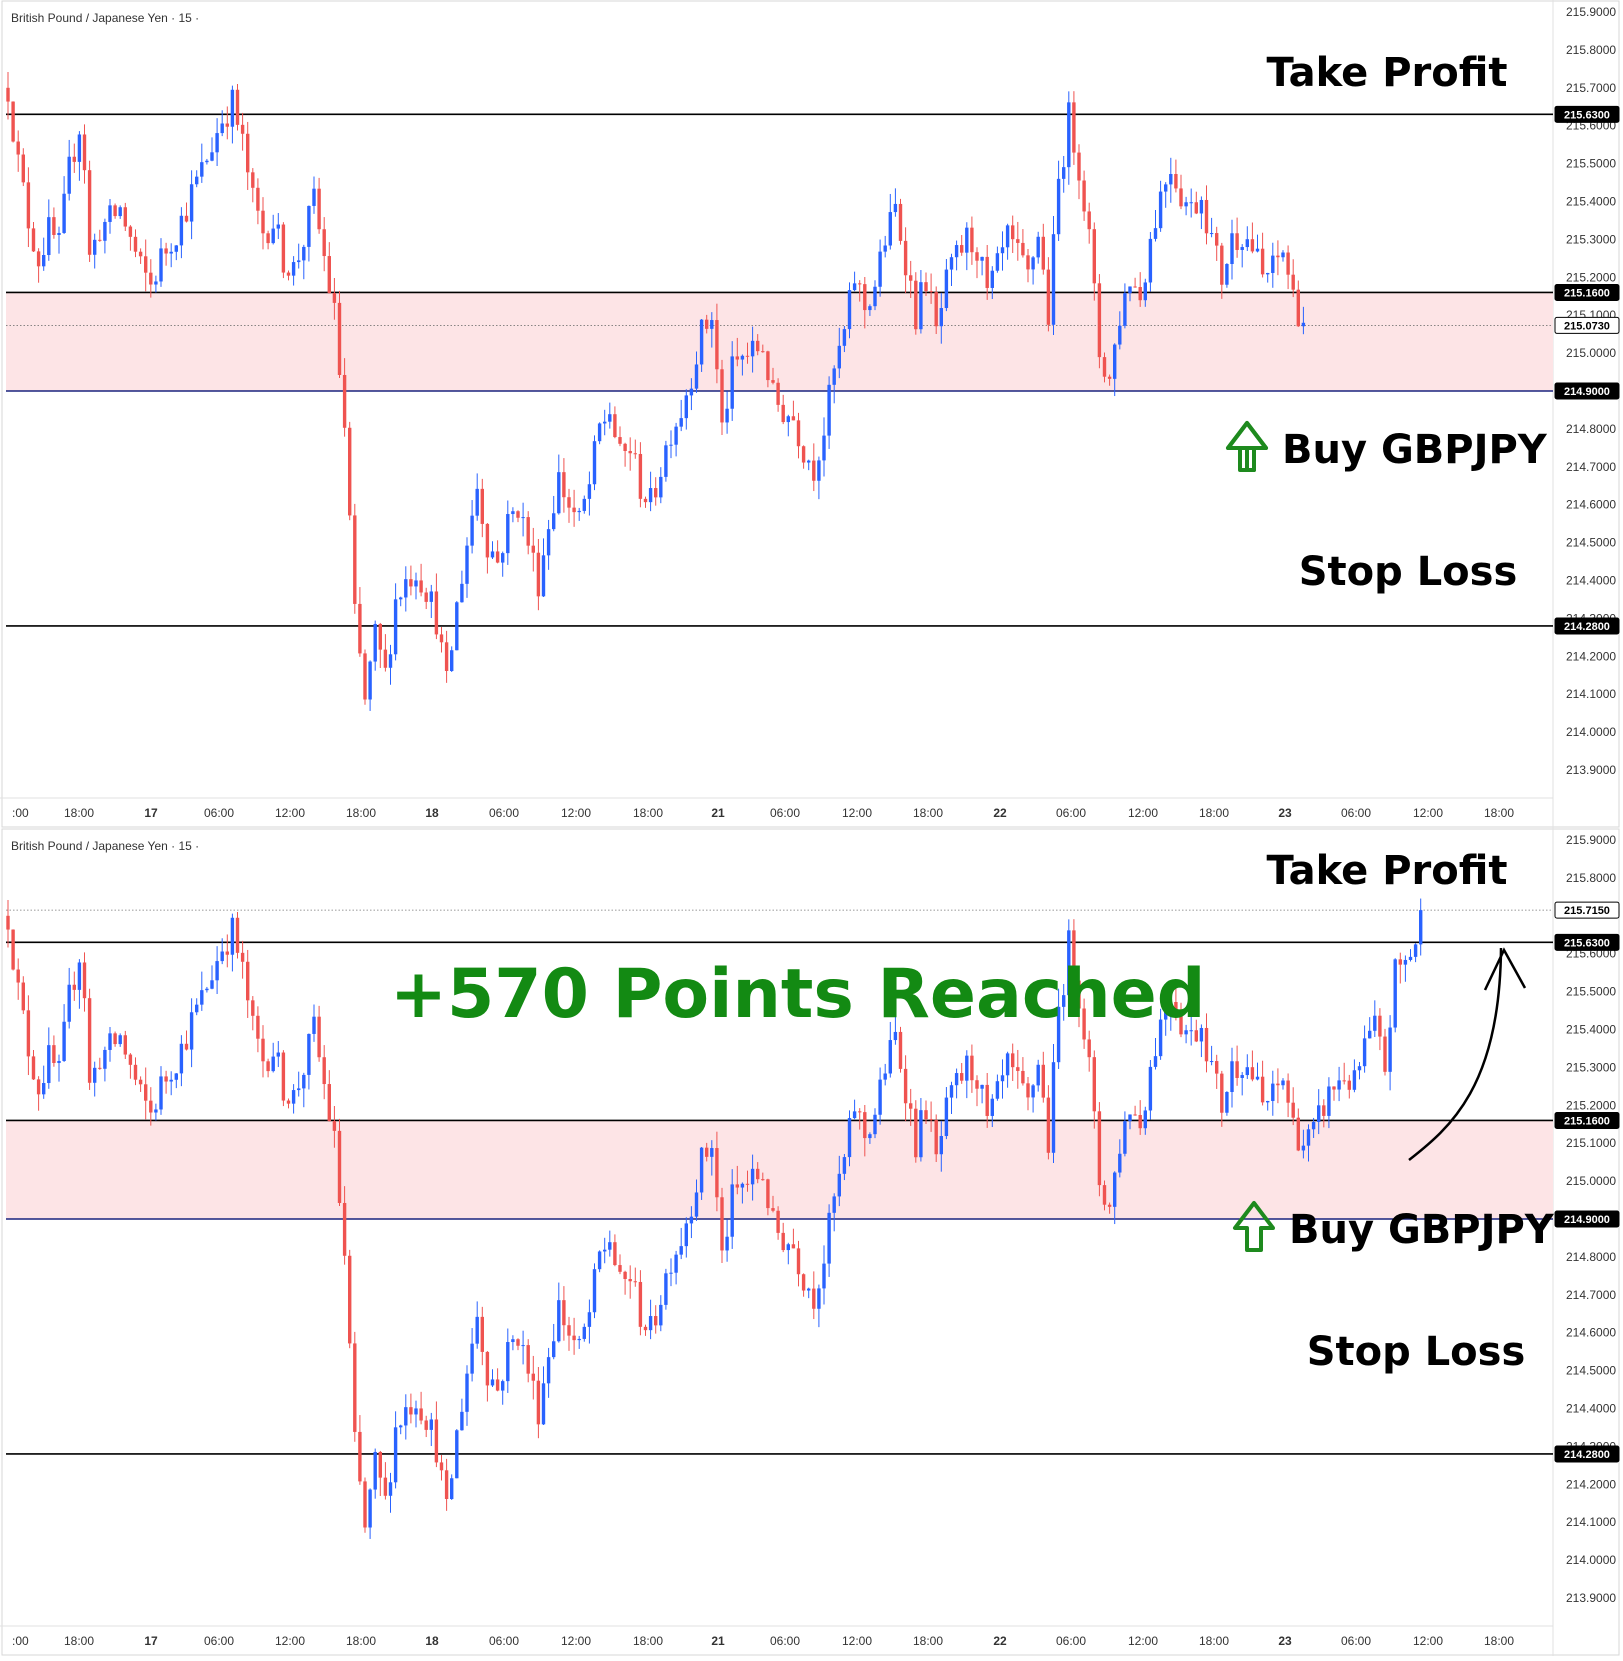  I want to click on time-tick-label: 12:00, so click(857, 813).